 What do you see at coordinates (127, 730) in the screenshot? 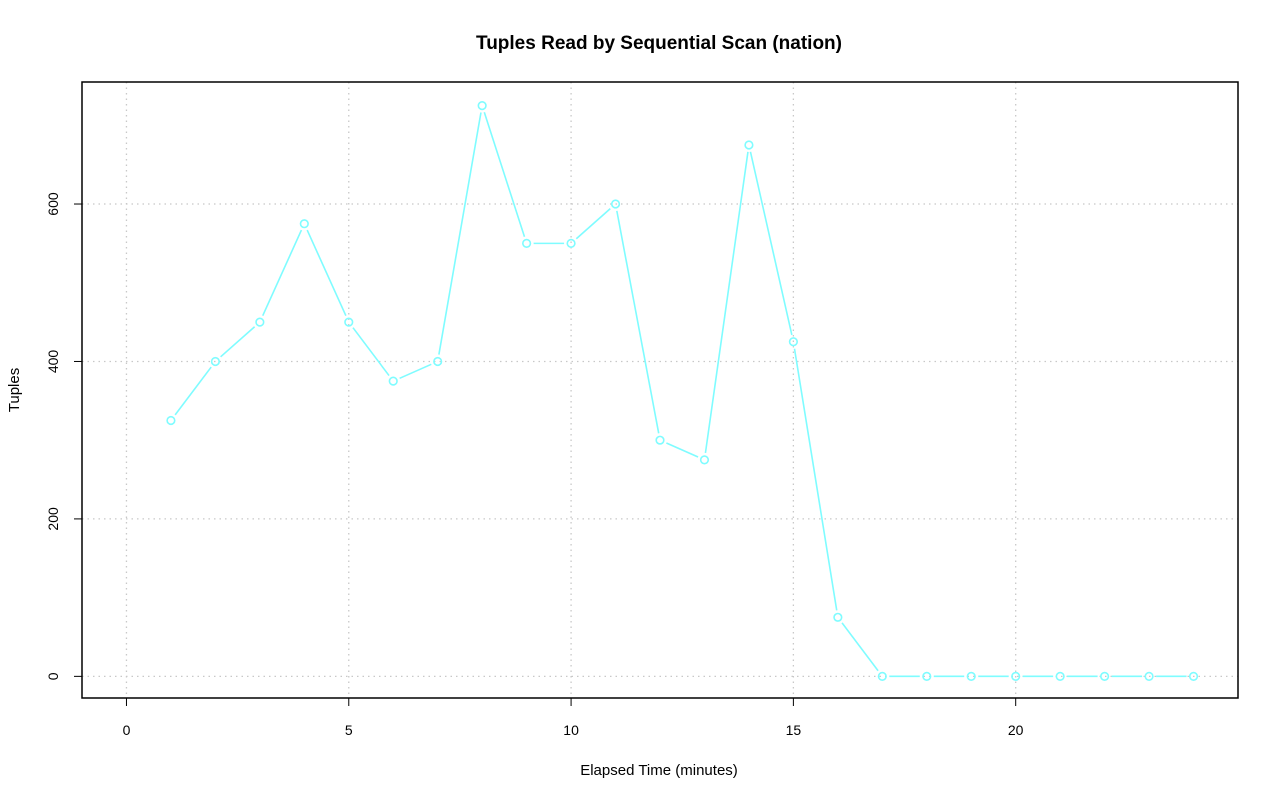
I see `x-tick-label: 0` at bounding box center [127, 730].